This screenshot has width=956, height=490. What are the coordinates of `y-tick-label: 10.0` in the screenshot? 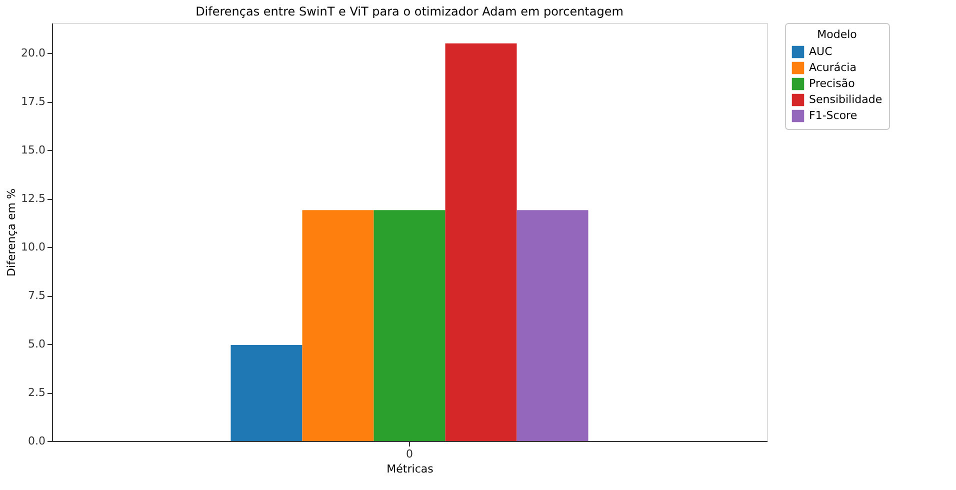 It's located at (33, 247).